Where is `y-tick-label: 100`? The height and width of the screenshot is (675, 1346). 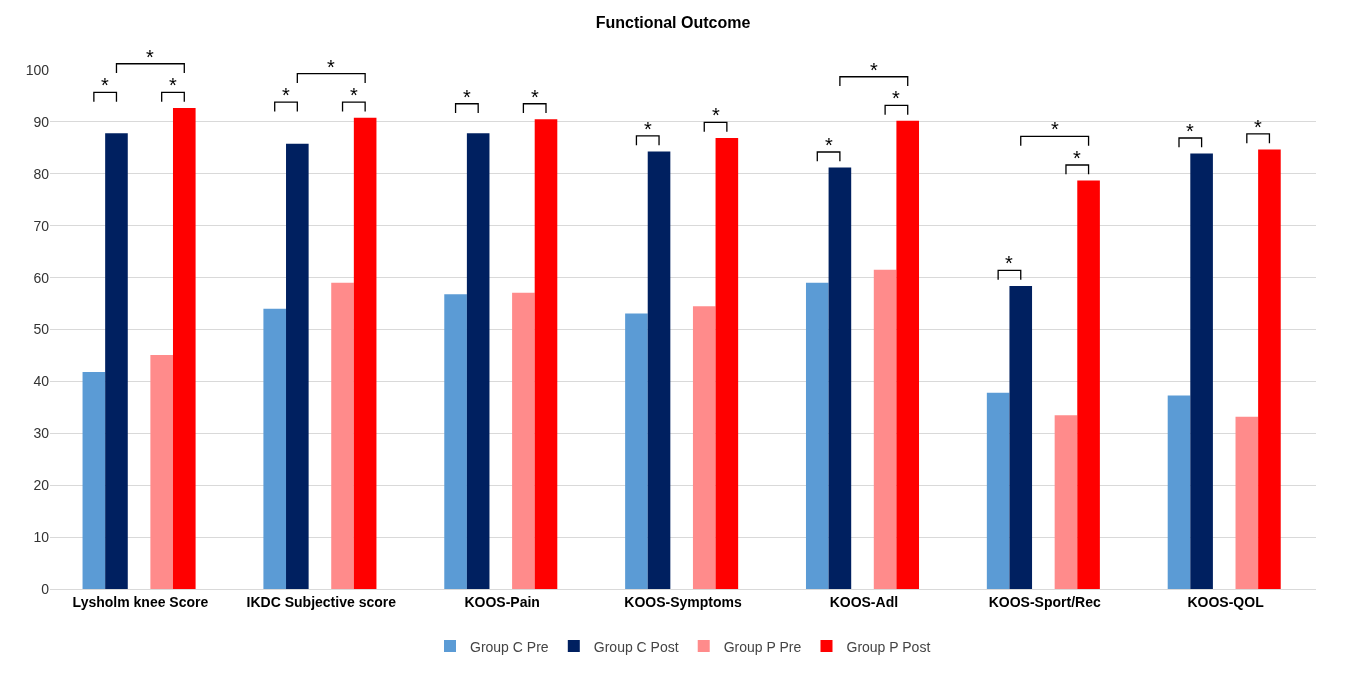 y-tick-label: 100 is located at coordinates (37, 69).